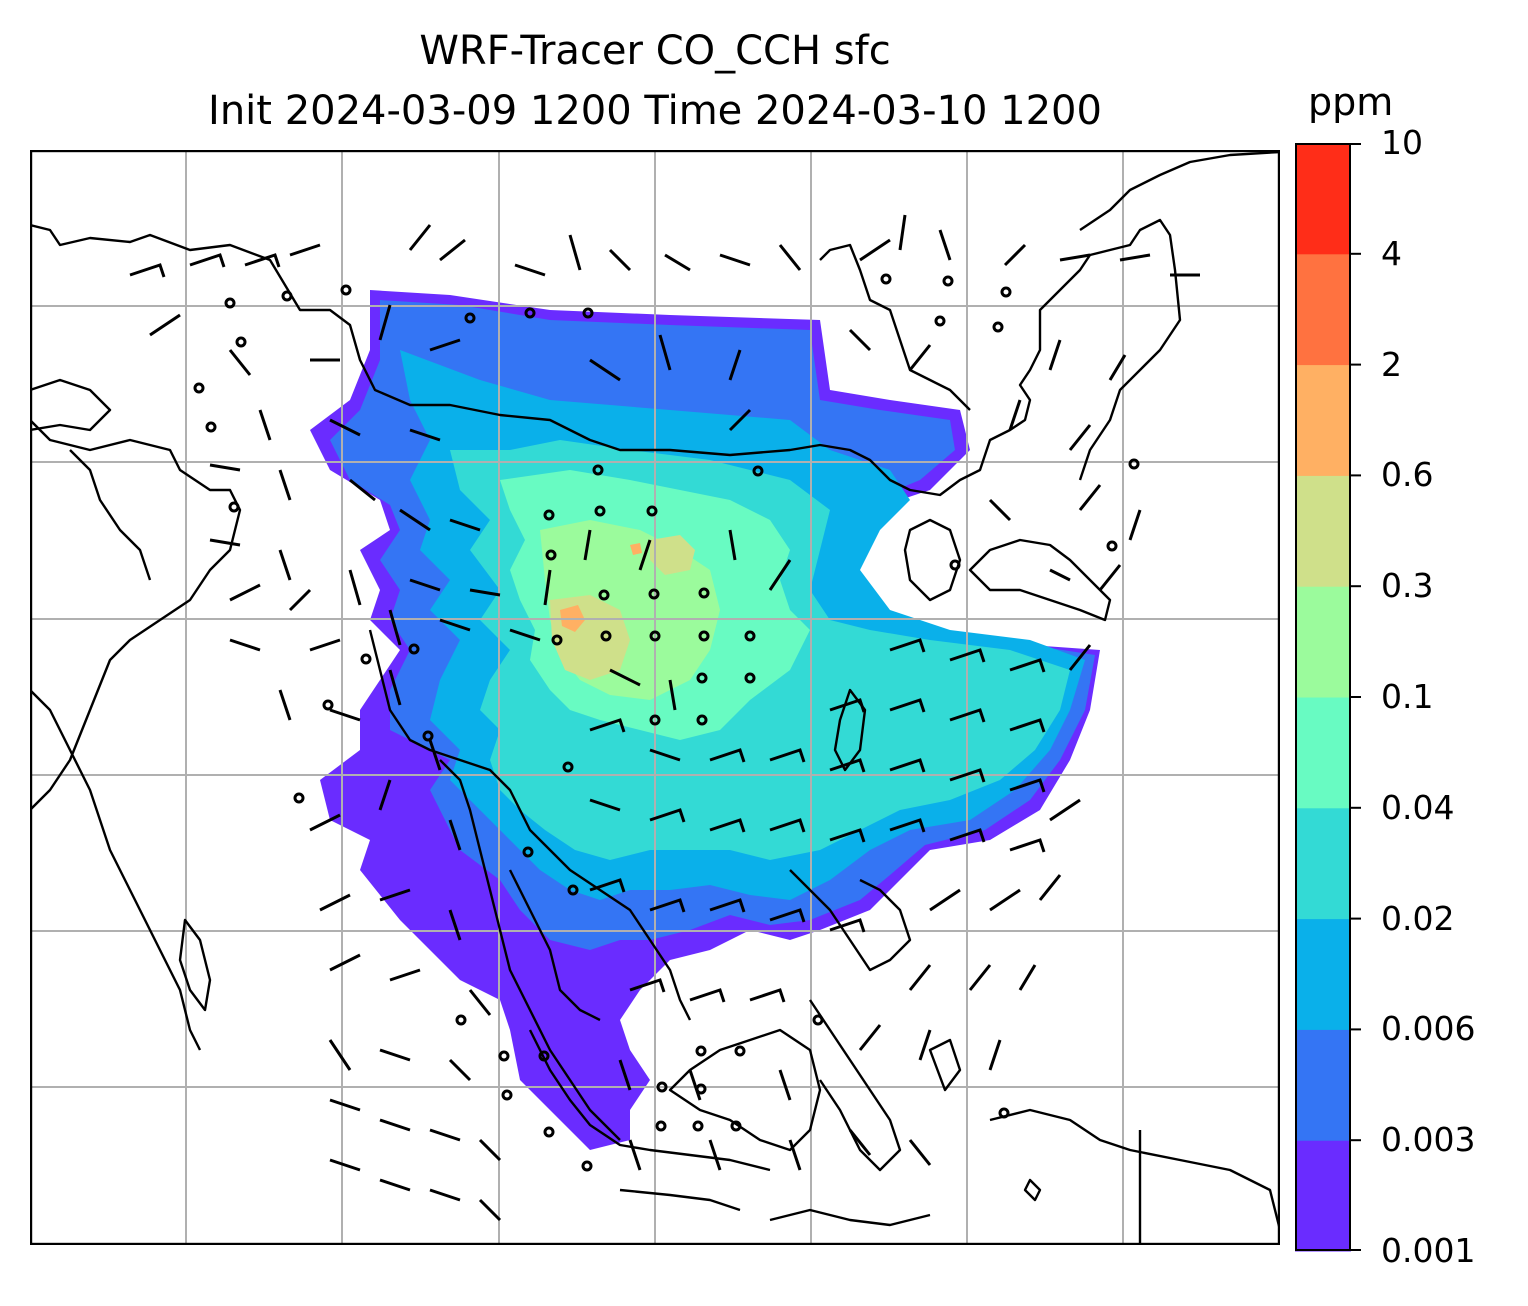 Image resolution: width=1528 pixels, height=1306 pixels. What do you see at coordinates (1351, 102) in the screenshot?
I see `colorbar-unit: ppm` at bounding box center [1351, 102].